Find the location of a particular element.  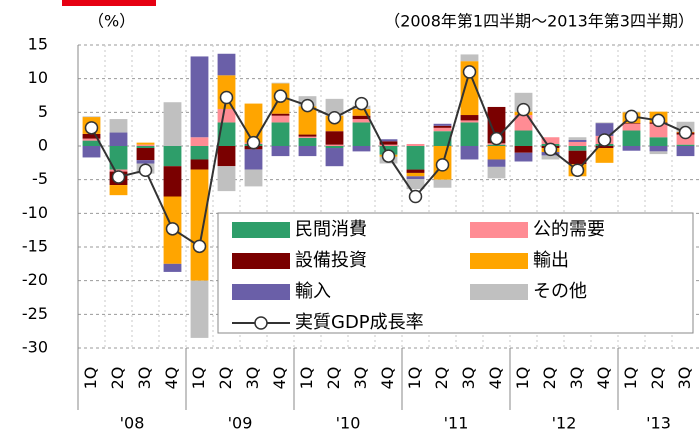

year-label: '13 is located at coordinates (658, 423).